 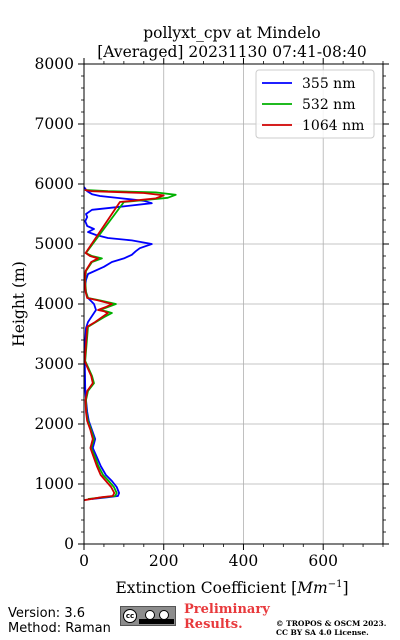 What do you see at coordinates (164, 561) in the screenshot?
I see `x-tick-label: 200` at bounding box center [164, 561].